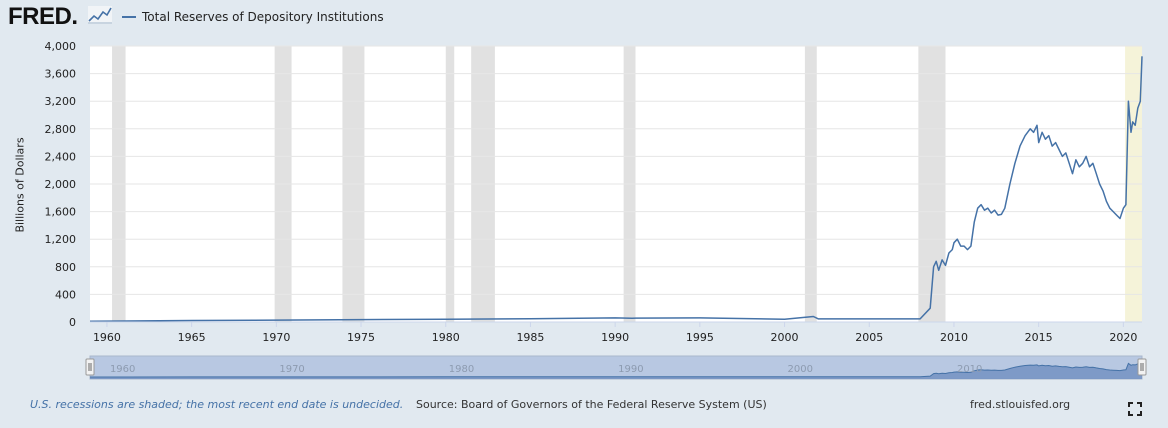 The width and height of the screenshot is (1168, 428). I want to click on y-tick-label: 1,200, so click(61, 239).